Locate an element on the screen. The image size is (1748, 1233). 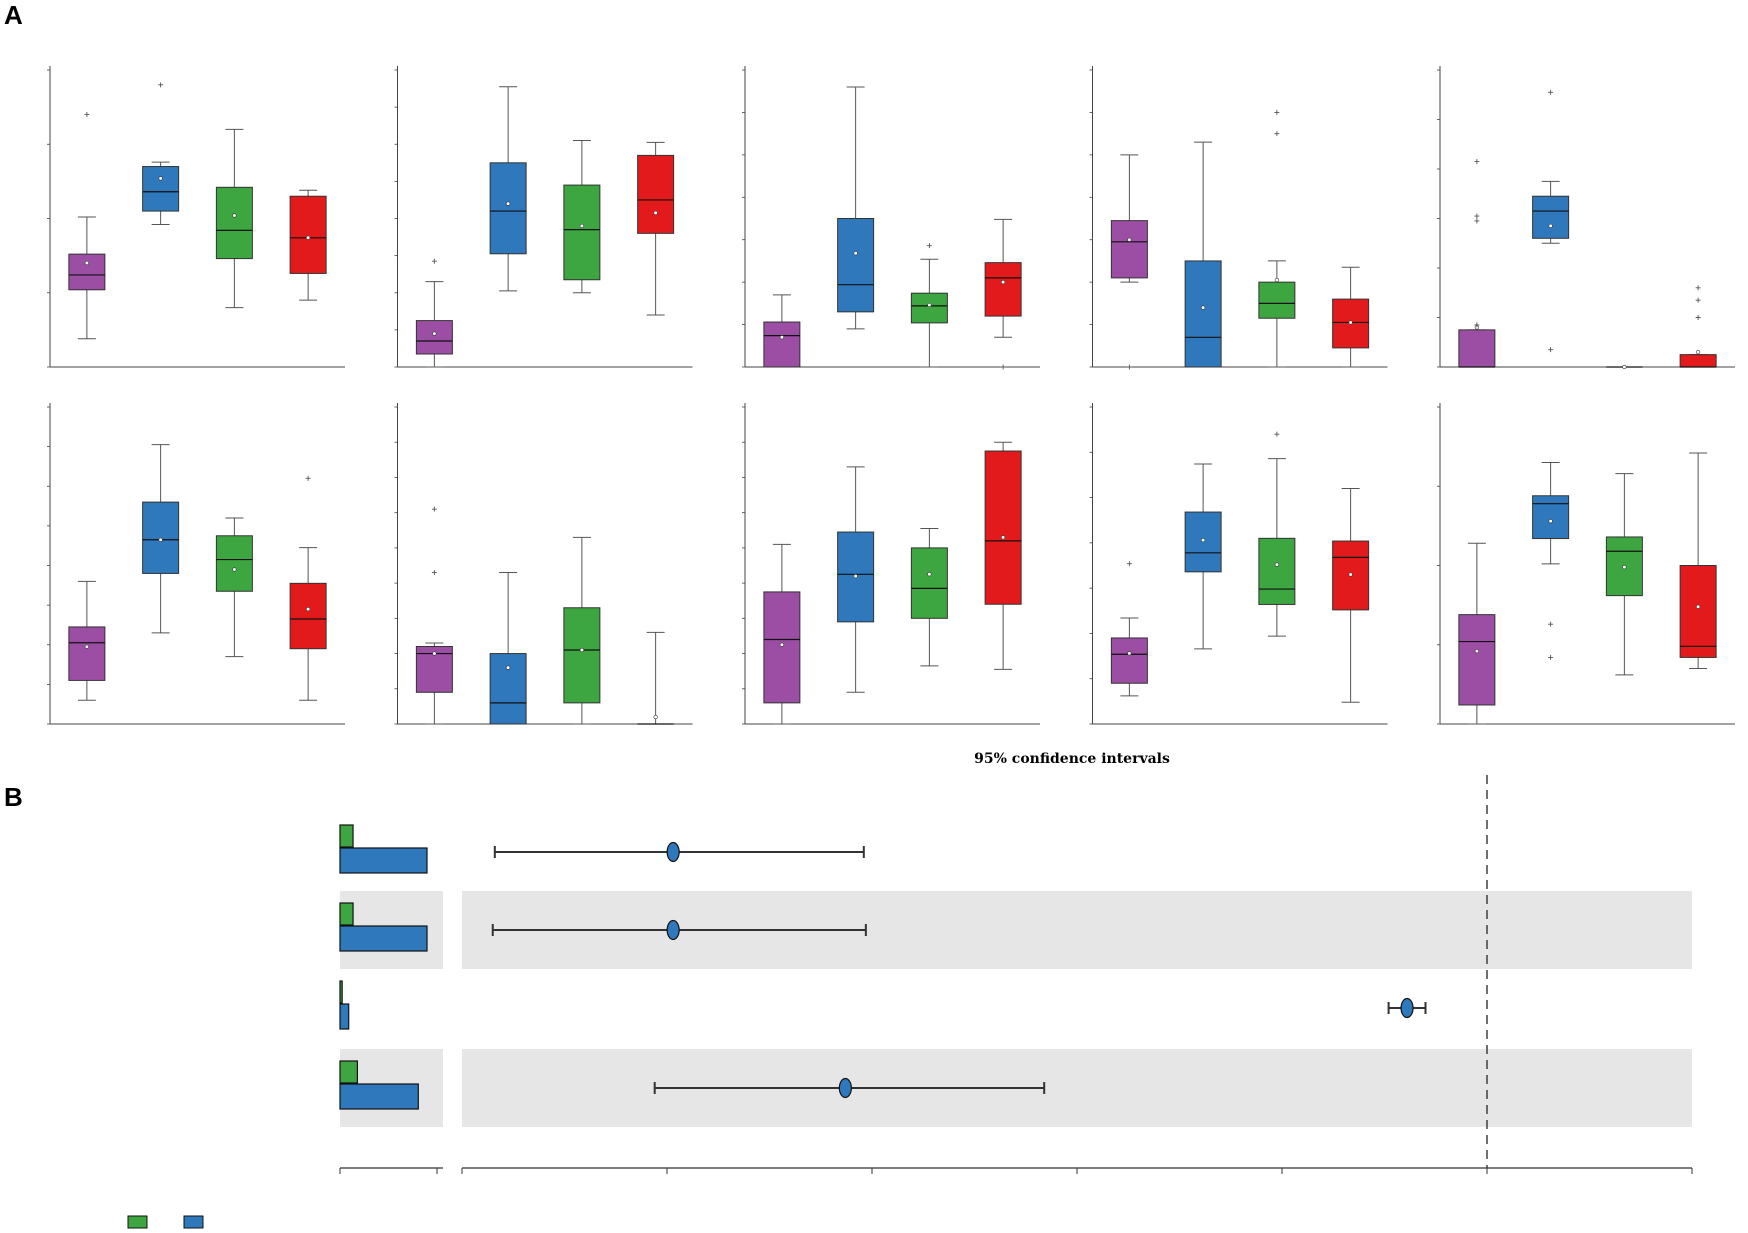
panel-label-a: A is located at coordinates (13, 15).